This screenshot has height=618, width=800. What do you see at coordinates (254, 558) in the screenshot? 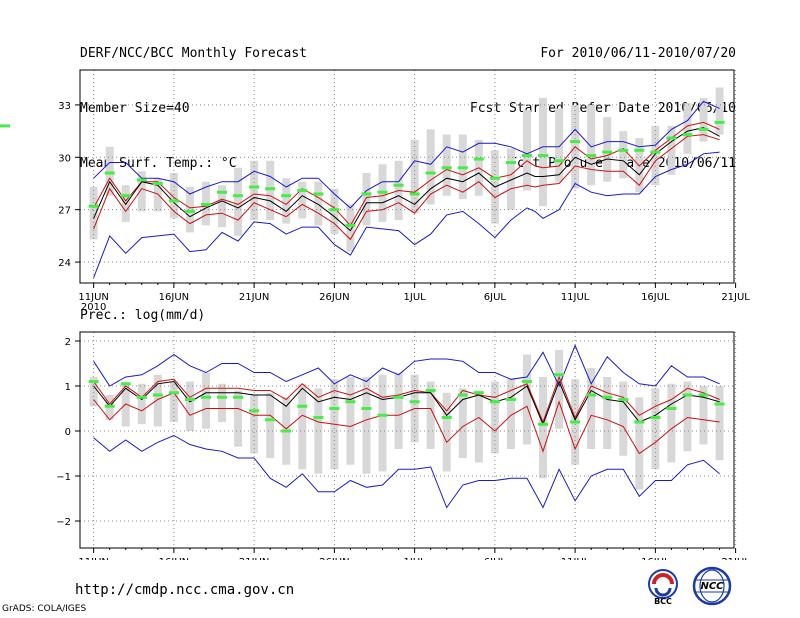
I see `prec-xtick-label-3: 21JUN` at bounding box center [254, 558].